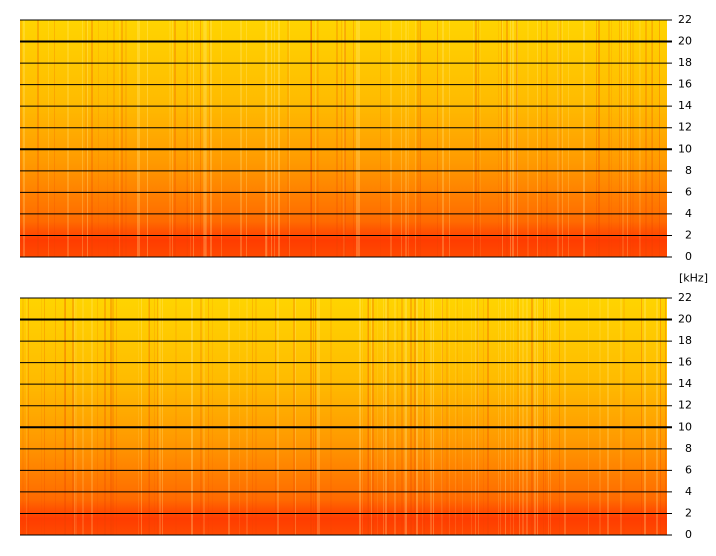  I want to click on y-tick-label: 18, so click(685, 62).